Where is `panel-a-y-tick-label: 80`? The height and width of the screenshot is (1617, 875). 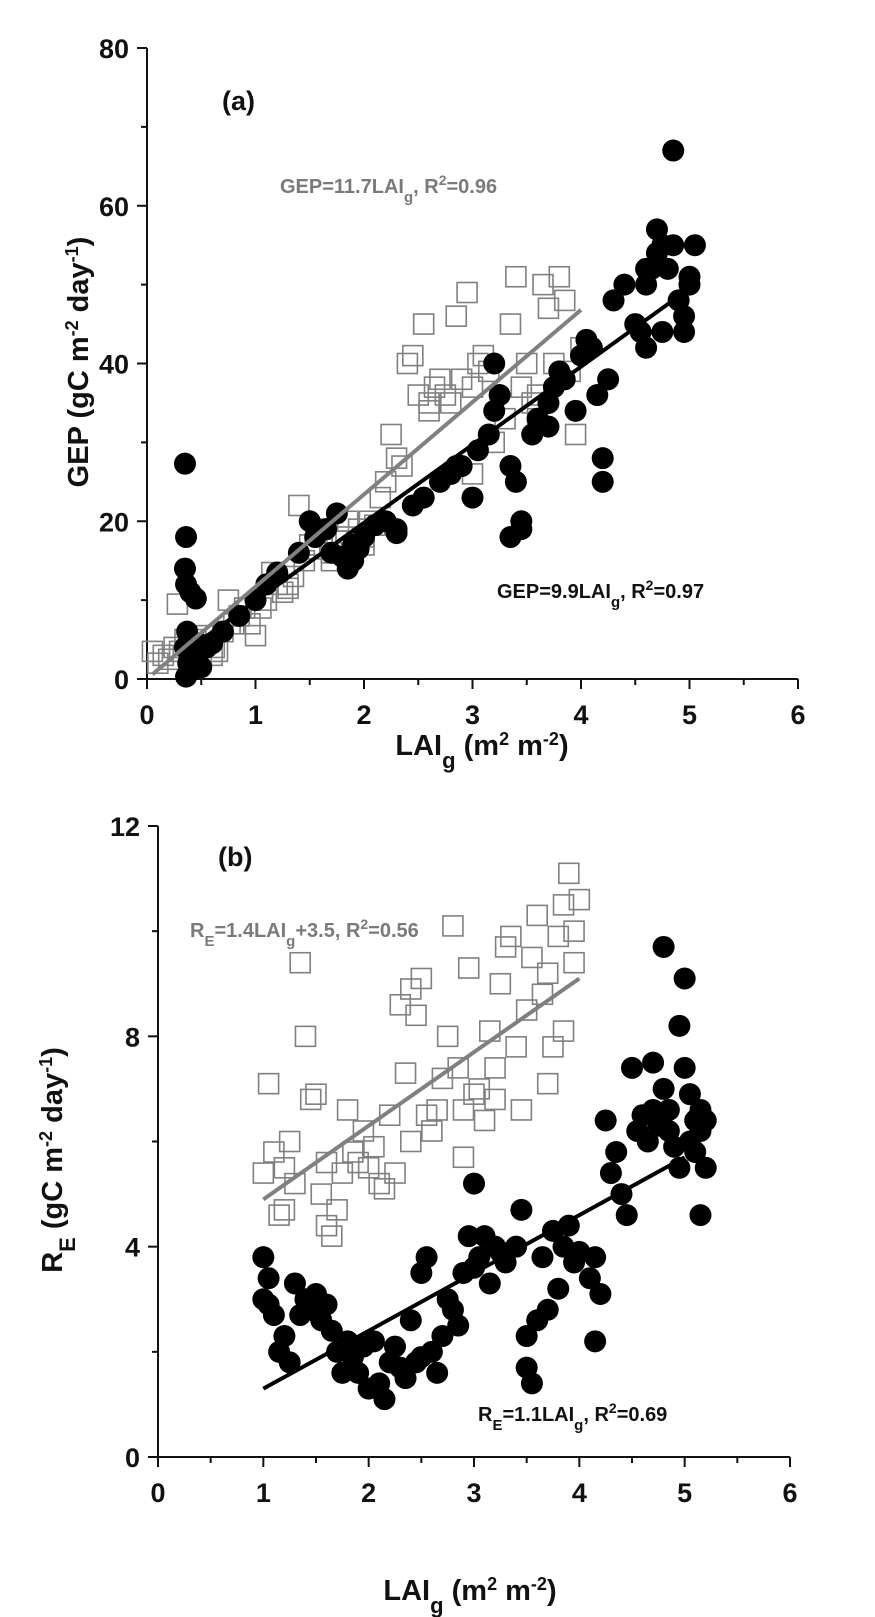
panel-a-y-tick-label: 80 is located at coordinates (114, 49).